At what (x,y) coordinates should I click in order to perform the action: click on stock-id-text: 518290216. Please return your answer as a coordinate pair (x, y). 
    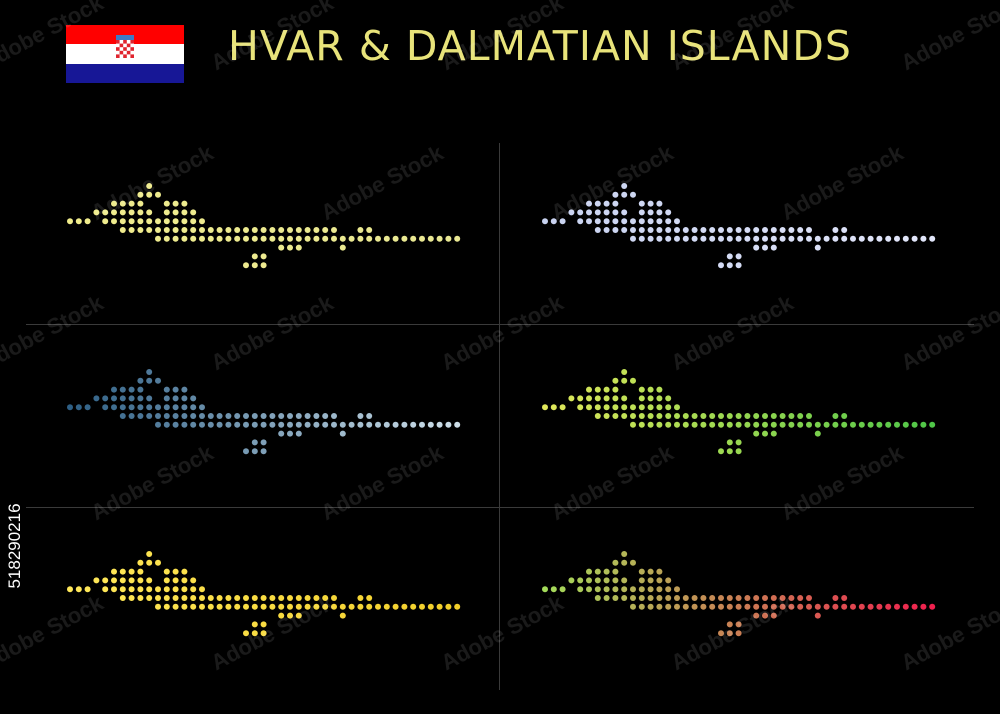
    Looking at the image, I should click on (14, 546).